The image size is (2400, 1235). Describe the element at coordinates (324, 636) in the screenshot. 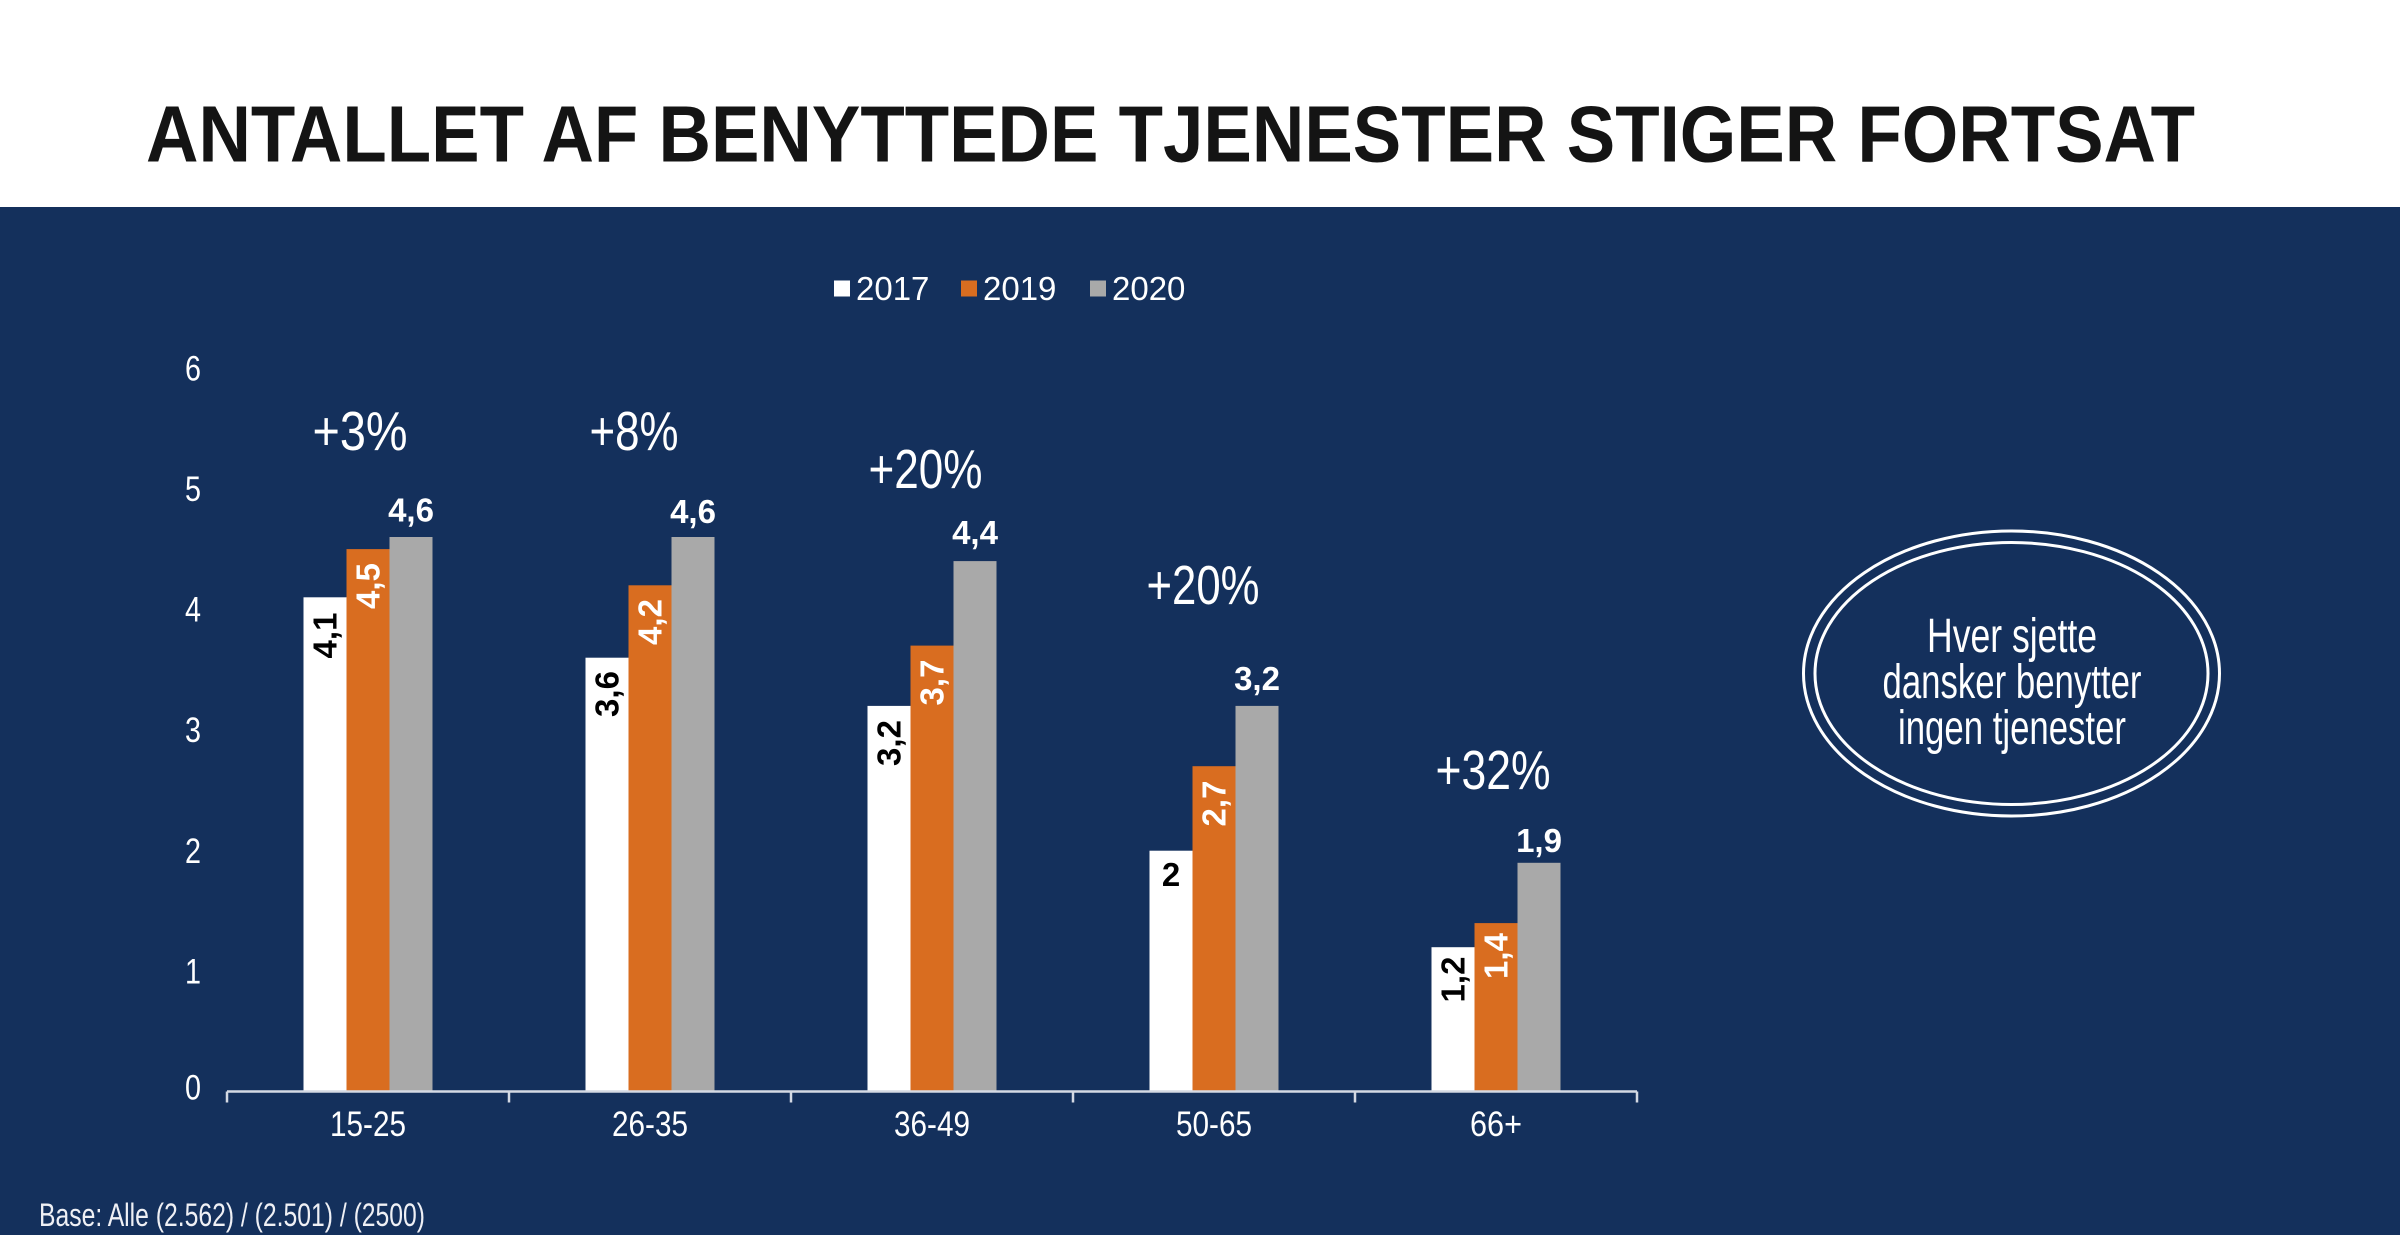

I see `svg-text: 4,1` at that location.